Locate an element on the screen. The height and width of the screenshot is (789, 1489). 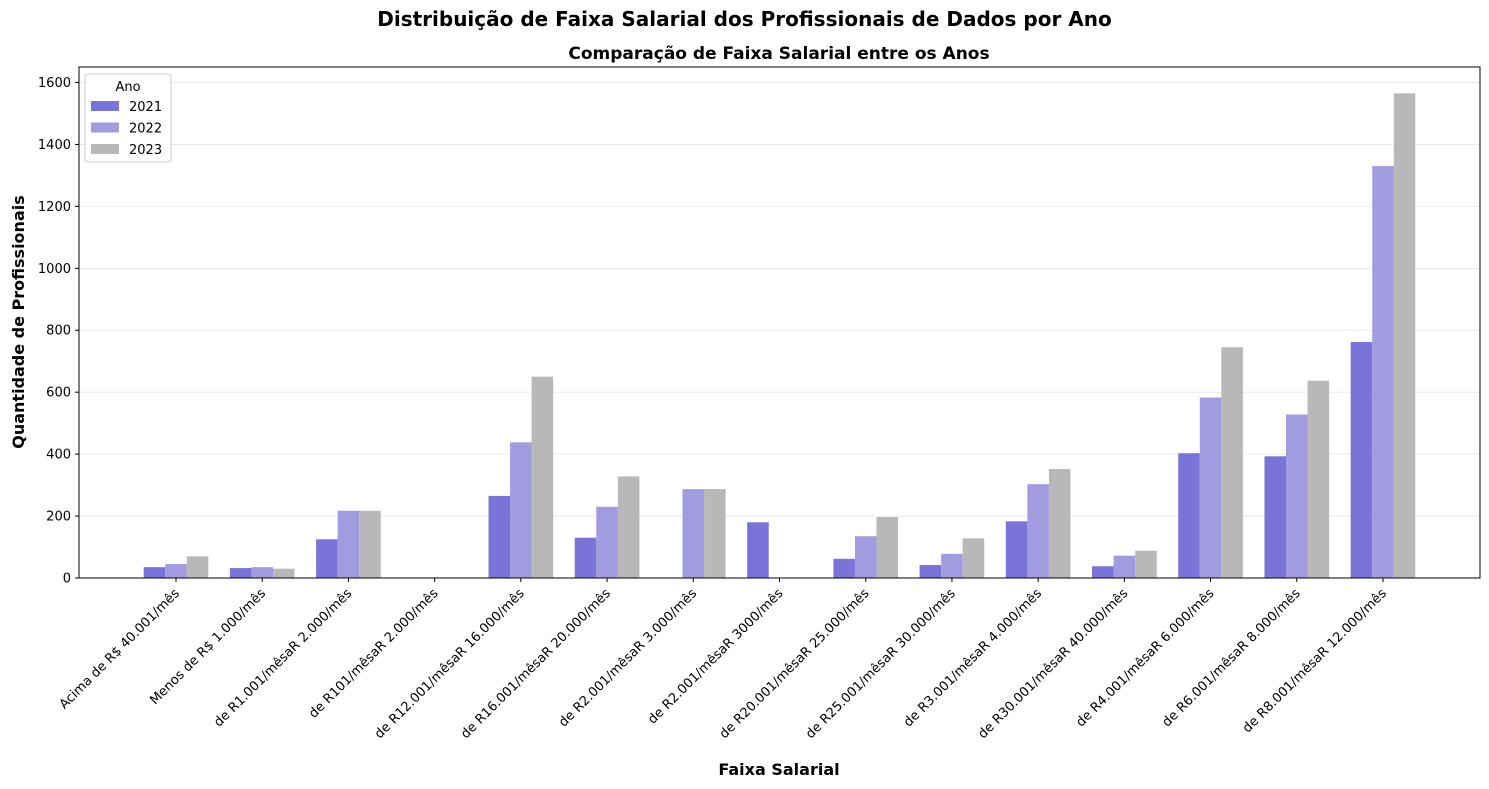
x-tick-label: de R2.001/mêsaR 3.000/mês is located at coordinates (628, 658).